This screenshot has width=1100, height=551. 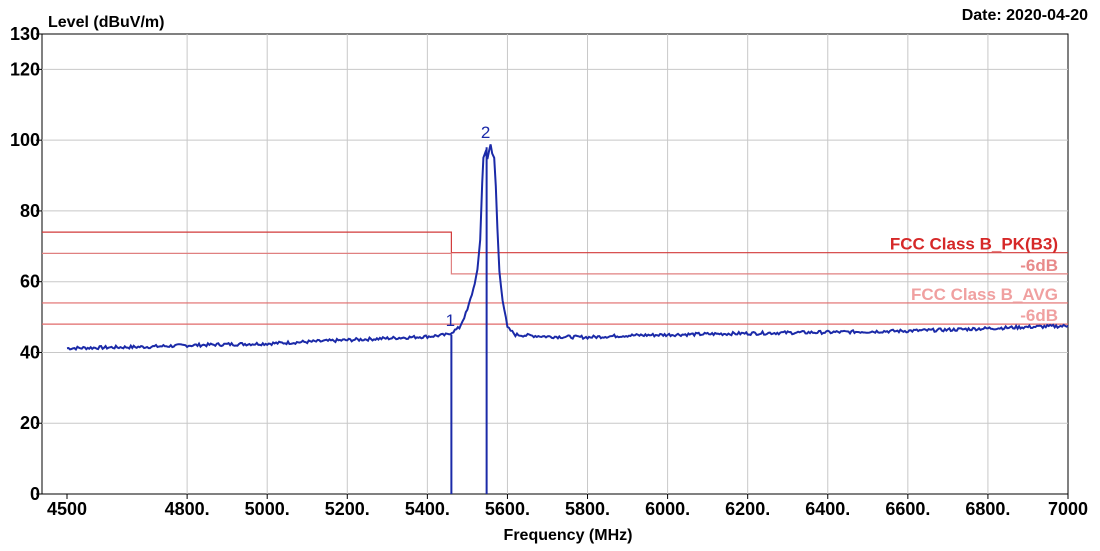 What do you see at coordinates (427, 509) in the screenshot?
I see `x-tick-label: 5400.` at bounding box center [427, 509].